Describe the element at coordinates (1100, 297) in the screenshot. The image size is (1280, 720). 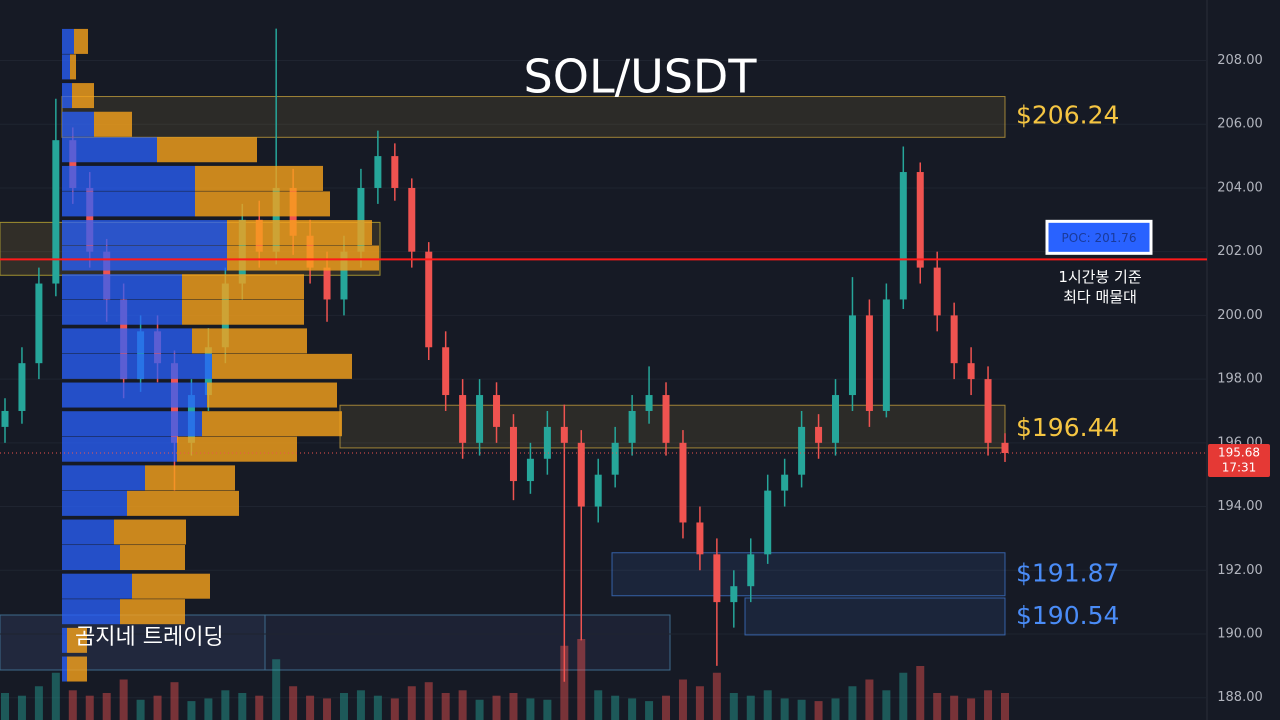
I see `poc-note: 최다 매물대` at that location.